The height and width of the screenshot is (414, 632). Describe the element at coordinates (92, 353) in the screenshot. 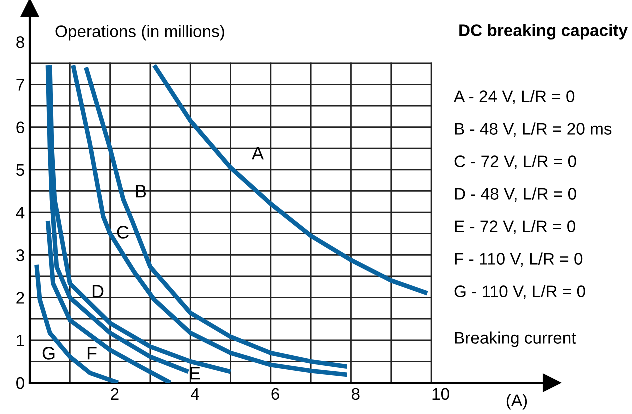

I see `annotation: F` at that location.